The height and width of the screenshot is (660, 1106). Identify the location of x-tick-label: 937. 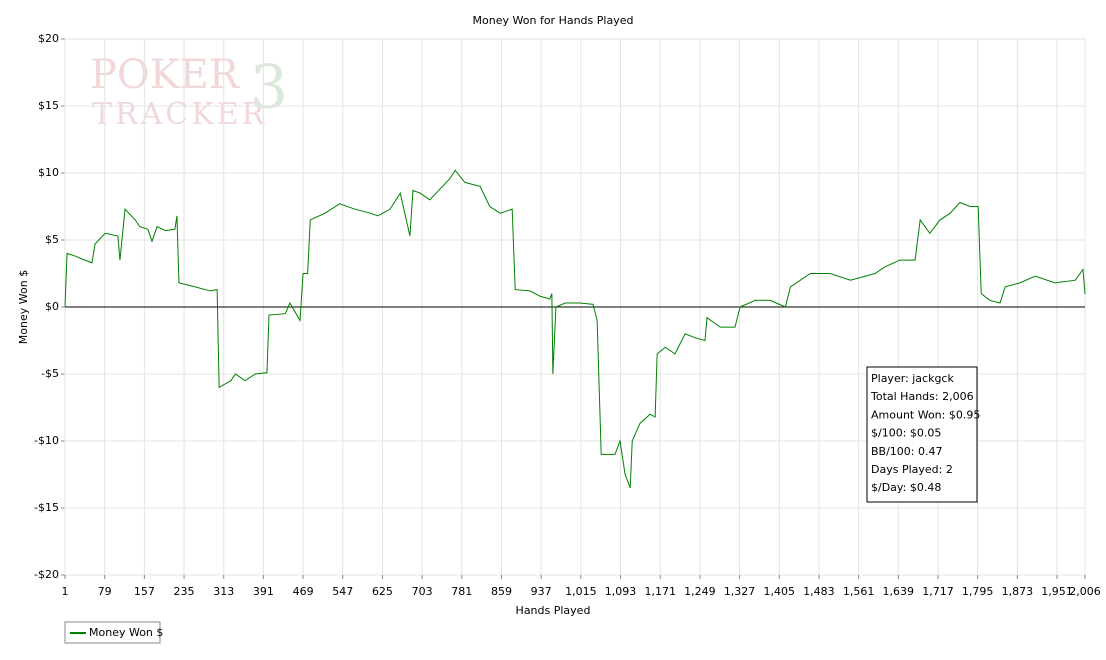
(541, 591).